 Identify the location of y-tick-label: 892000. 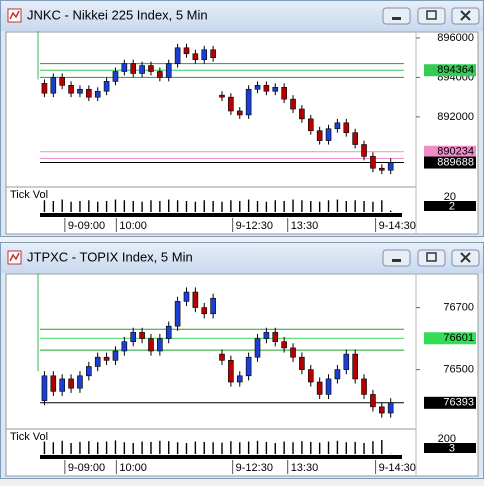
(455, 117).